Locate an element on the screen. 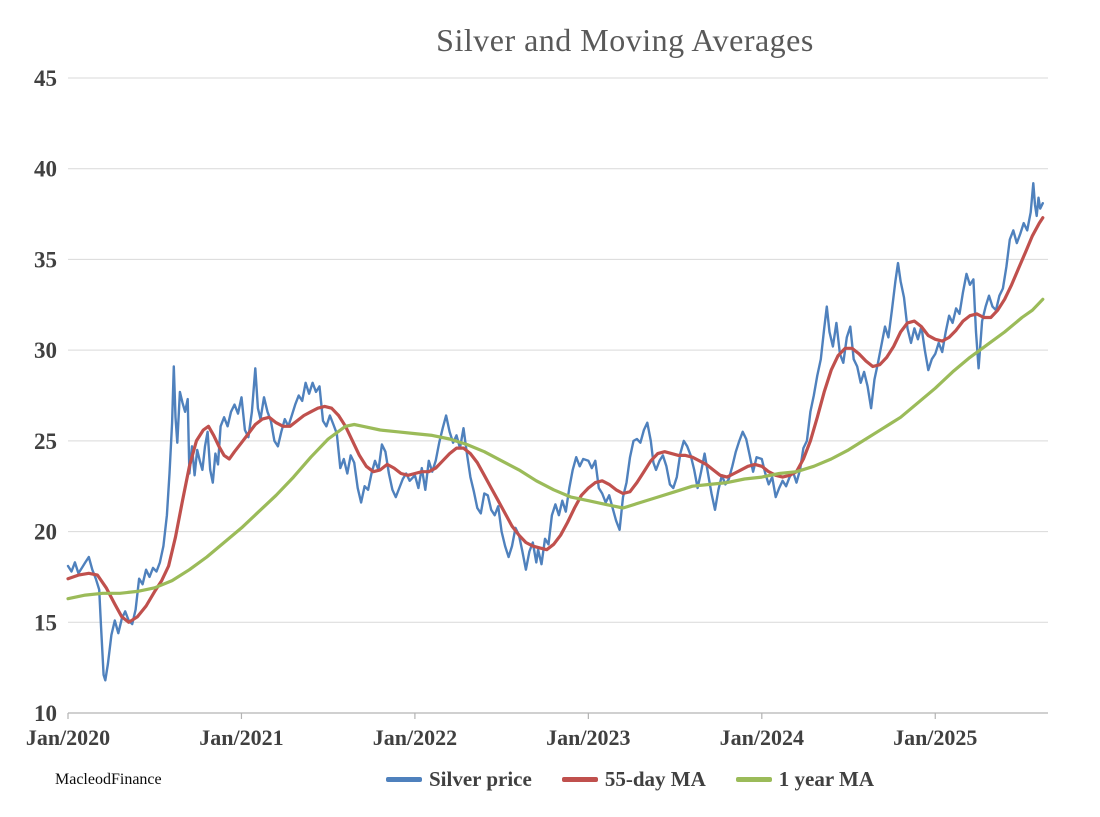 This screenshot has height=817, width=1100. y-tick-label-10: 10 is located at coordinates (45, 713).